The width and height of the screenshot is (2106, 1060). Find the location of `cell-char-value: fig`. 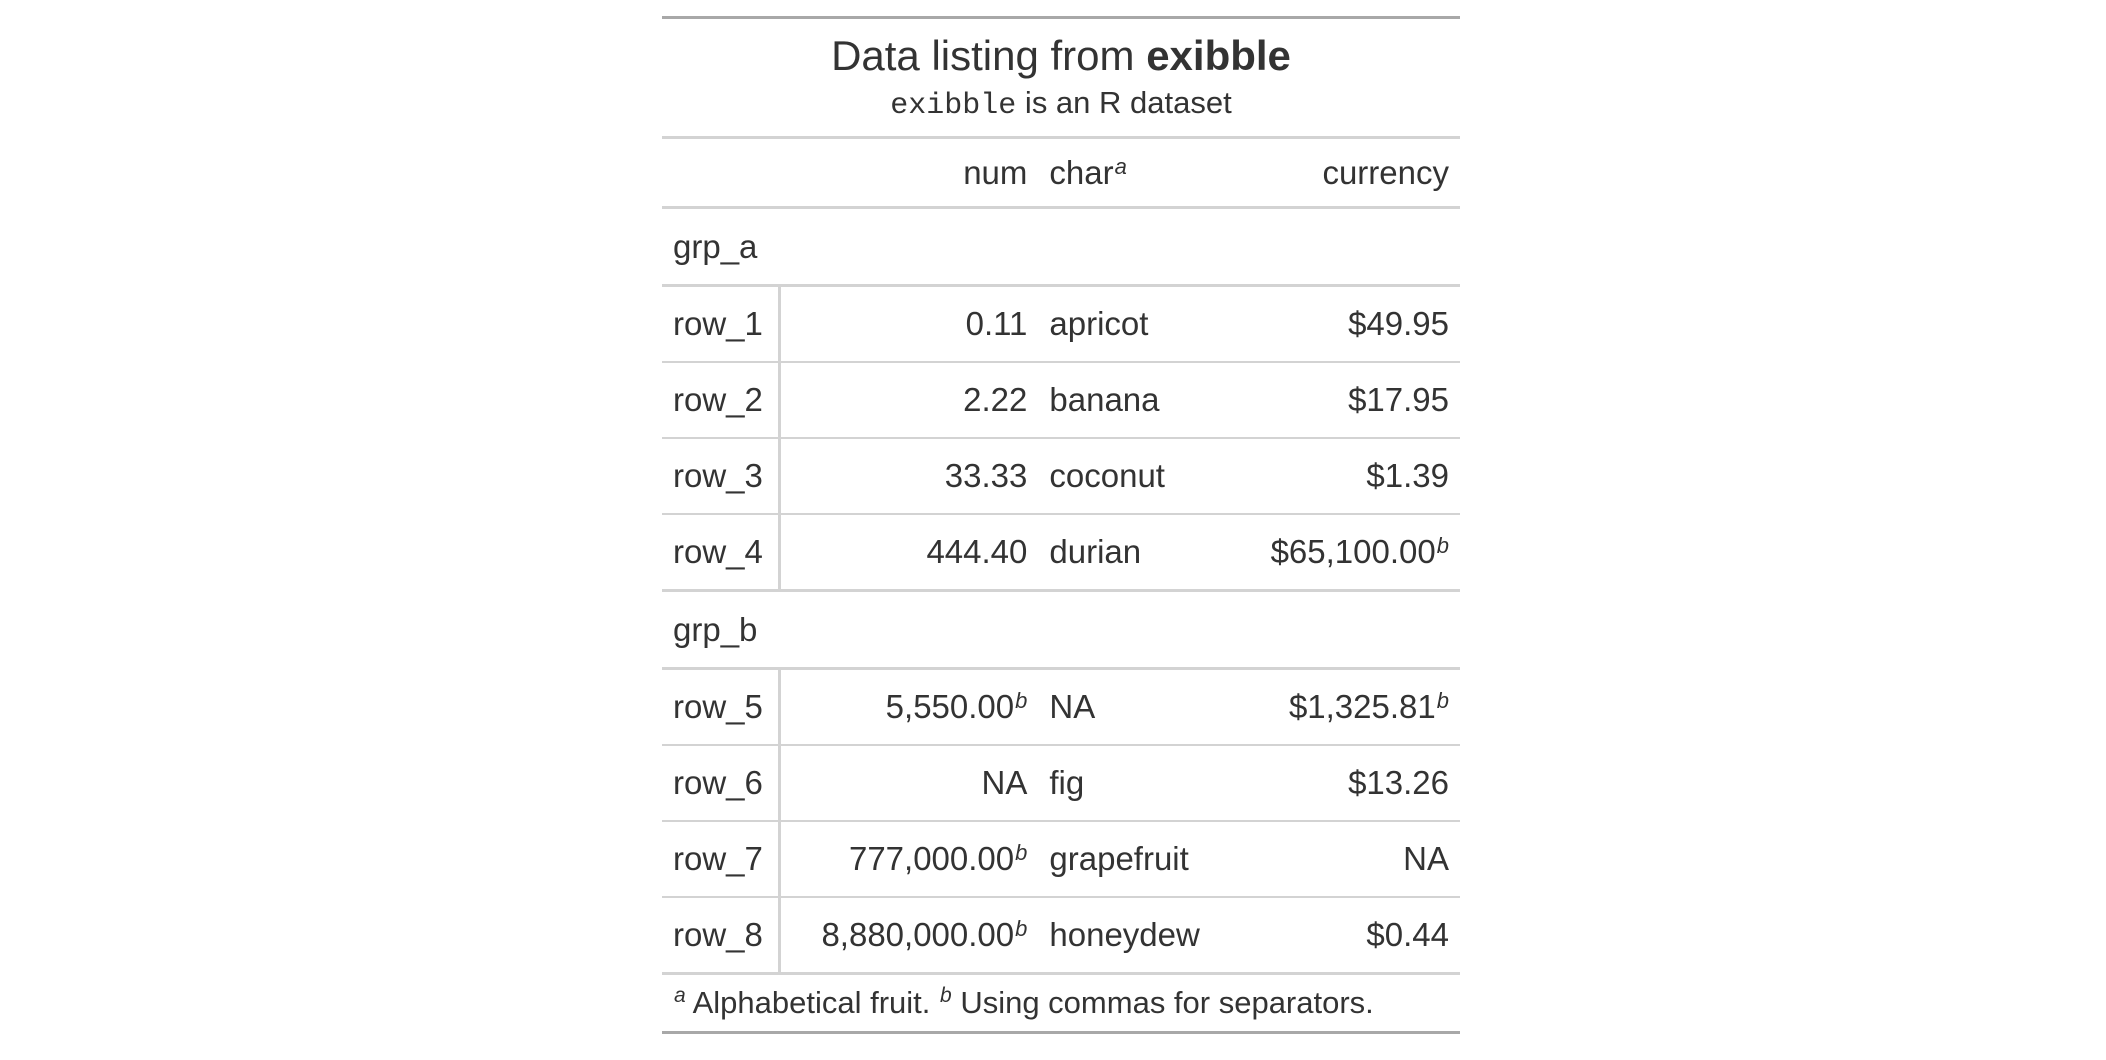

cell-char-value: fig is located at coordinates (1067, 782).